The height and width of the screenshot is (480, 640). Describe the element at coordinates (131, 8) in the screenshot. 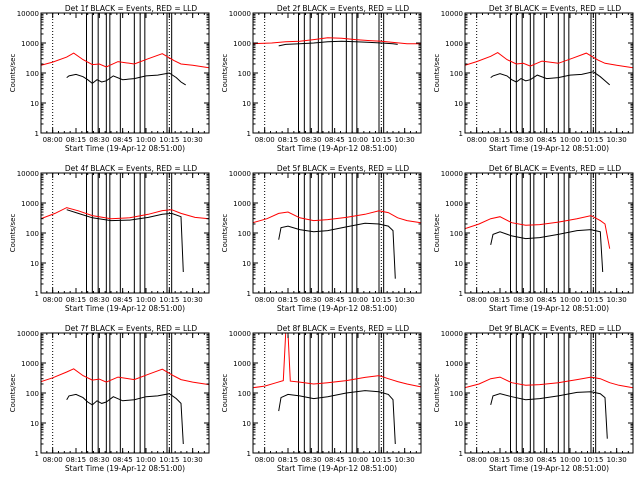

I see `panel-title: Det 1f BLACK = Events, RED = LLD` at that location.